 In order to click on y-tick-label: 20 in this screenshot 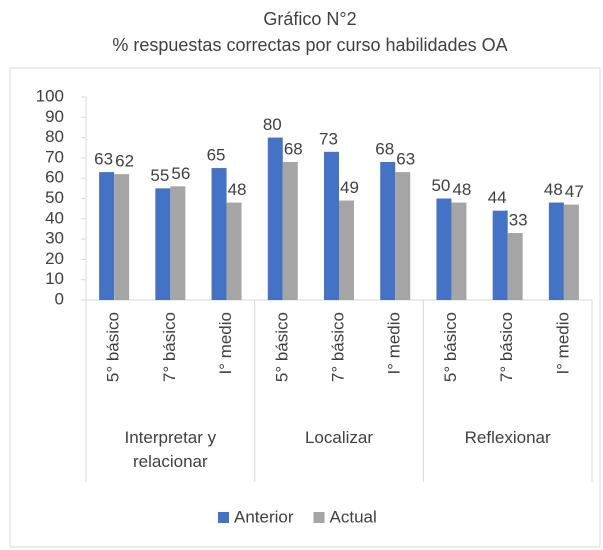, I will do `click(54, 258)`.